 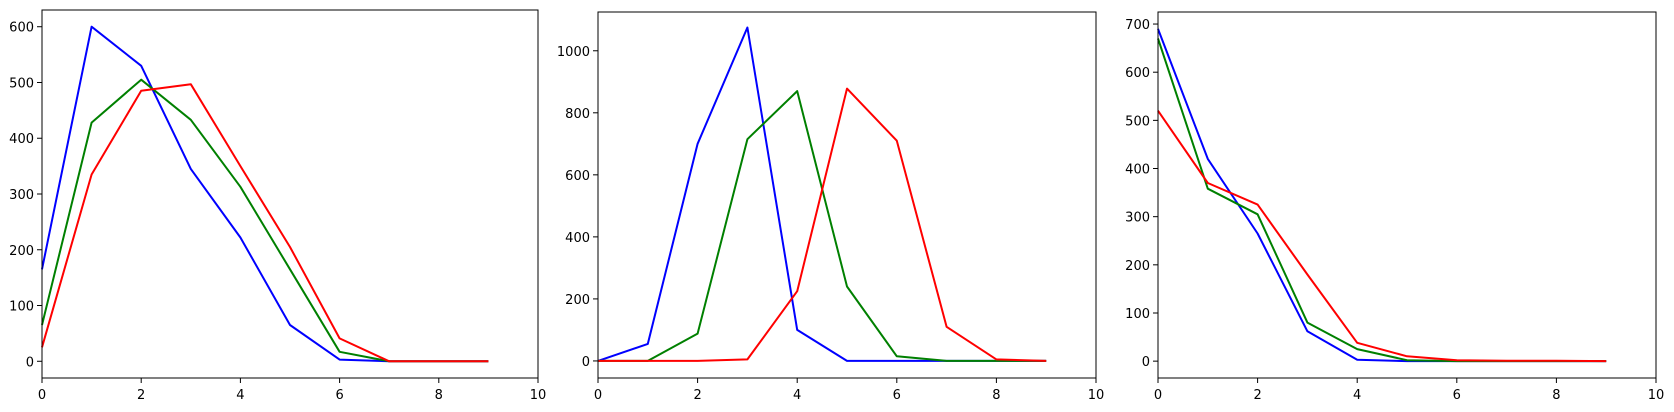 I want to click on y-tick-label: 800, so click(x=577, y=114).